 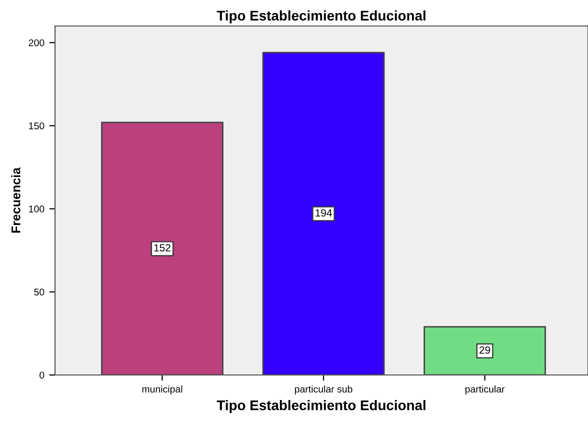 What do you see at coordinates (321, 406) in the screenshot?
I see `x-axis-title: Tipo Establecimiento Educional` at bounding box center [321, 406].